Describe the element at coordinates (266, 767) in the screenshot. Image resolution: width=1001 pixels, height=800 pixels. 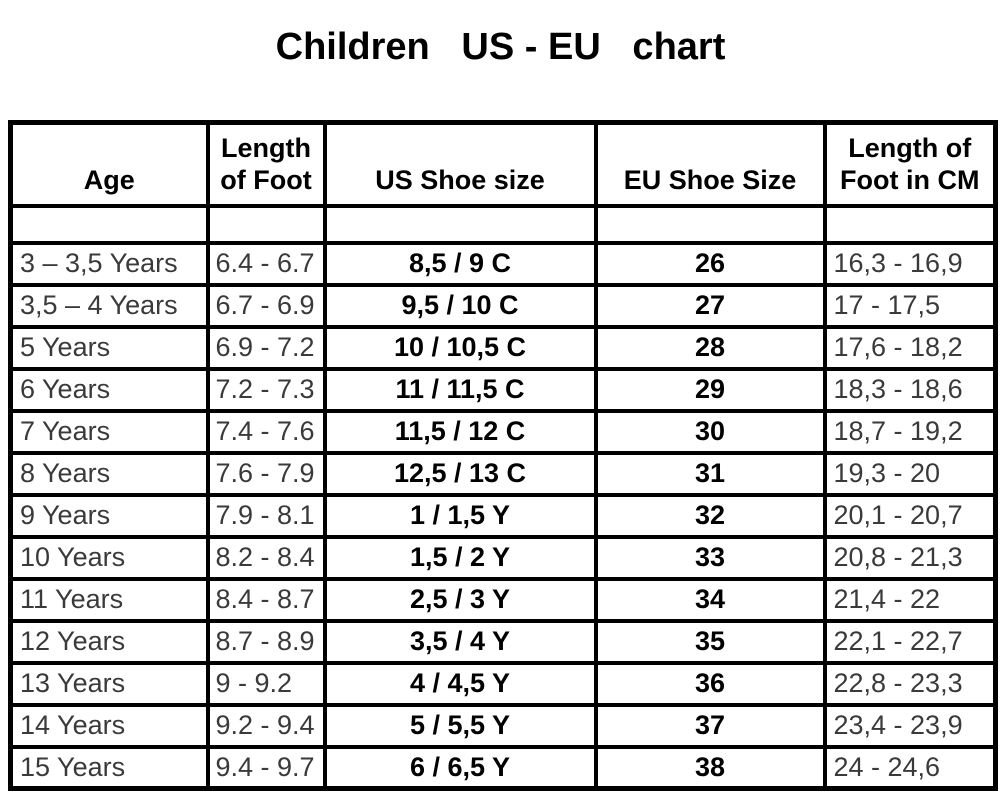
I see `cell-length-of-foot: 9.4 - 9.7` at that location.